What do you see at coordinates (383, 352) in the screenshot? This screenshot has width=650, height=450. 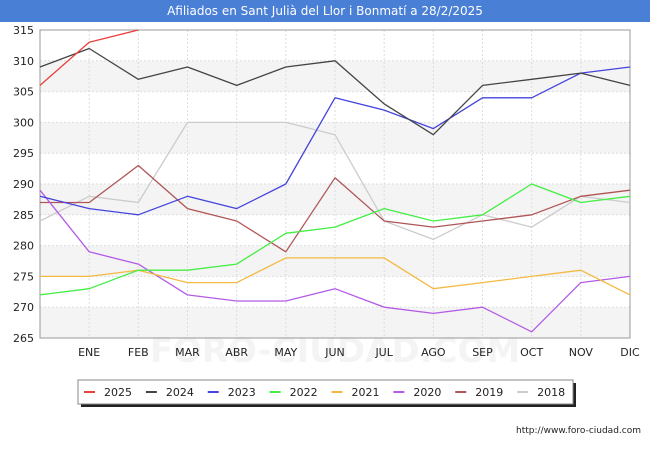 I see `x-tick-label: JUL` at bounding box center [383, 352].